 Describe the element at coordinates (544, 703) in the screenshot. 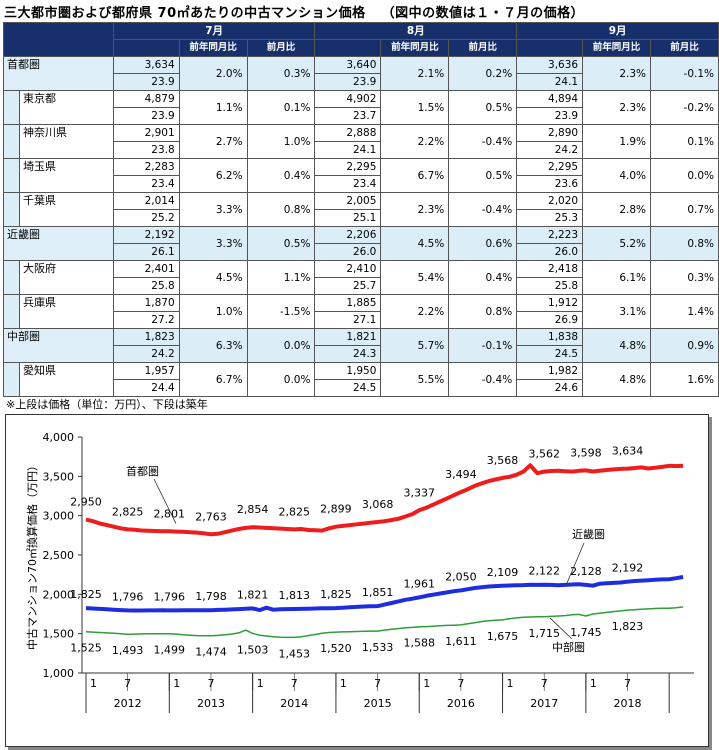

I see `year-label: 2017` at that location.